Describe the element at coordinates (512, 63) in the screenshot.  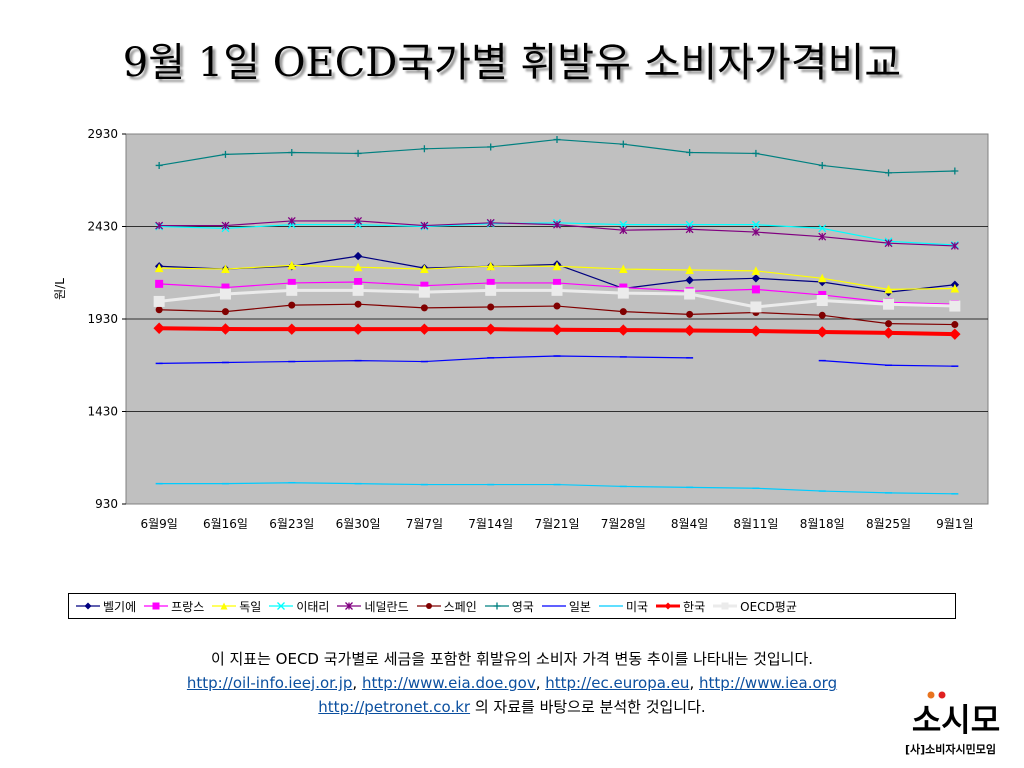
I see `page-title: 9월 1일 OECD국가별 휘발유 소비자가격비교` at that location.